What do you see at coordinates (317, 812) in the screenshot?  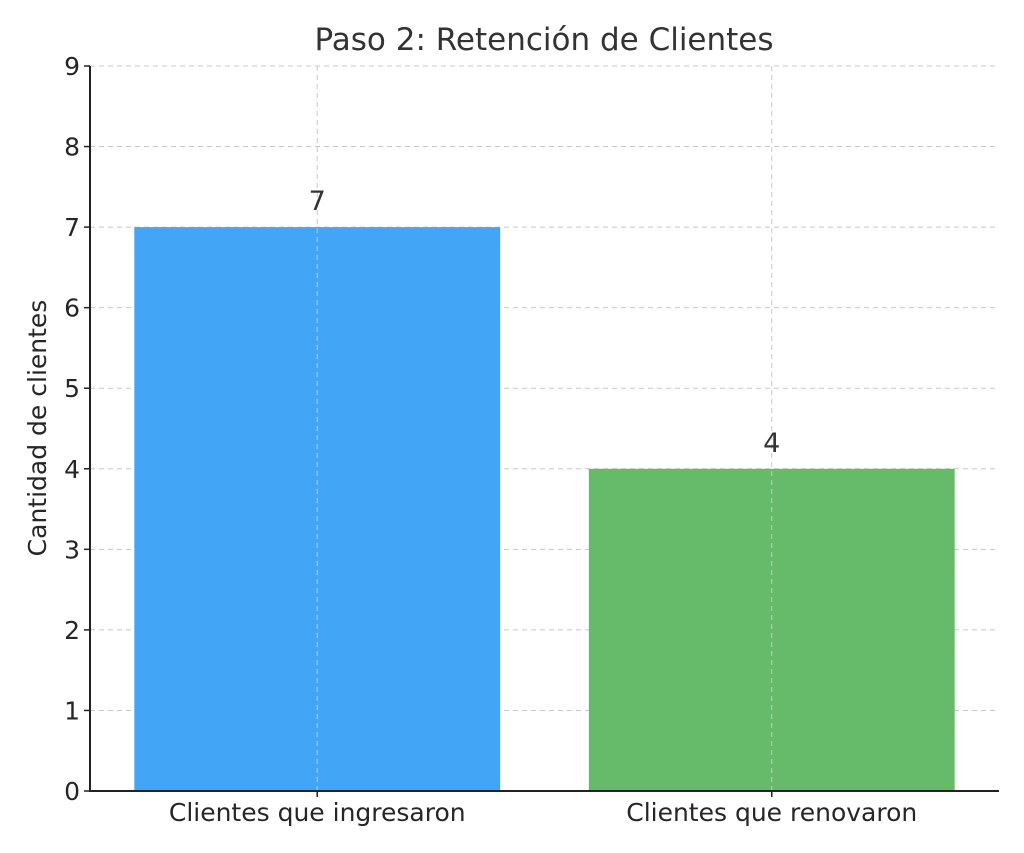 I see `x-tick-label: Clientes que ingresaron` at bounding box center [317, 812].